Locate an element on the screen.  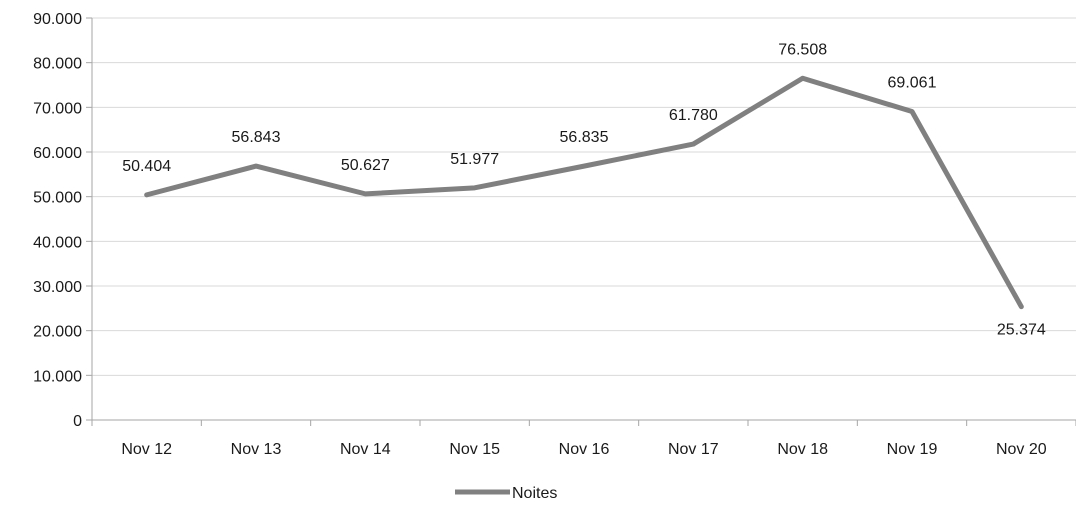
data-label: 50.627 is located at coordinates (365, 165).